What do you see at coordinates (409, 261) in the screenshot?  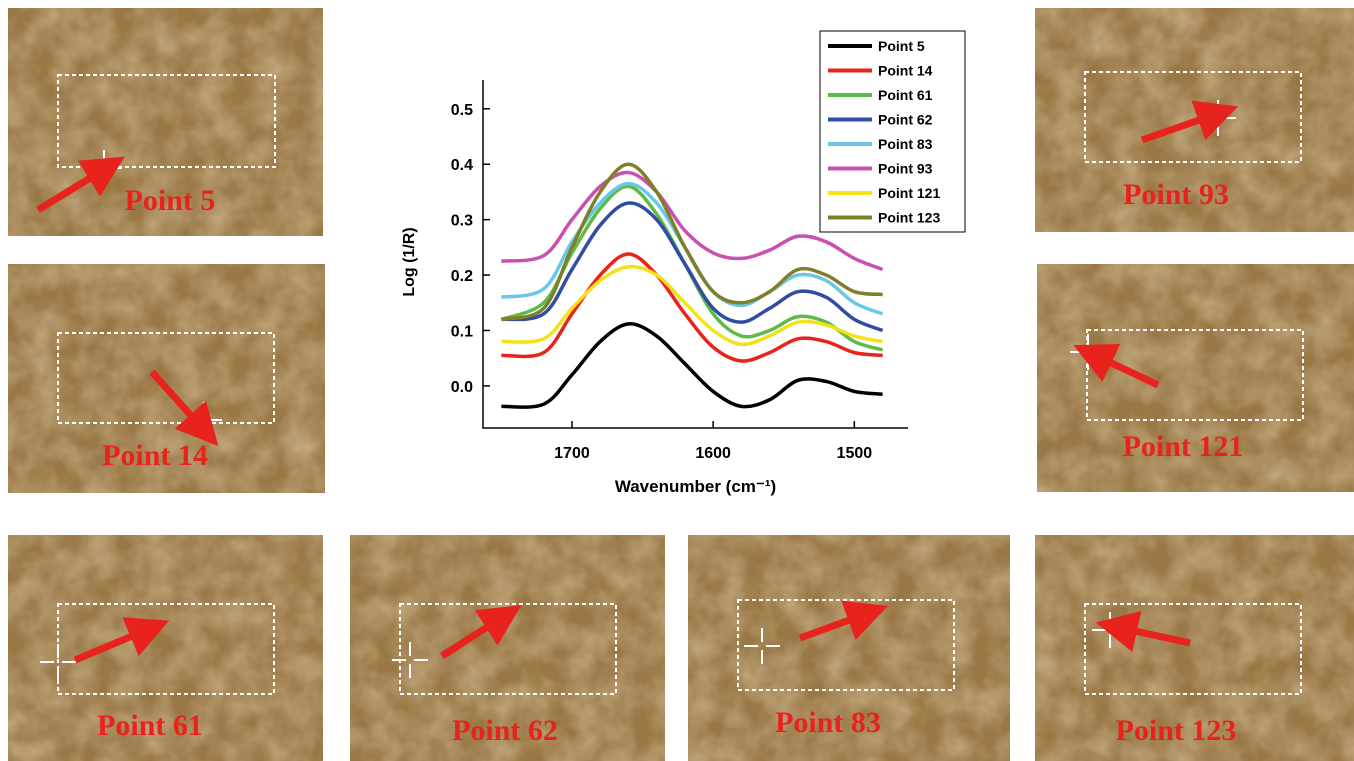 I see `y-axis-label: Log (1/R)` at bounding box center [409, 261].